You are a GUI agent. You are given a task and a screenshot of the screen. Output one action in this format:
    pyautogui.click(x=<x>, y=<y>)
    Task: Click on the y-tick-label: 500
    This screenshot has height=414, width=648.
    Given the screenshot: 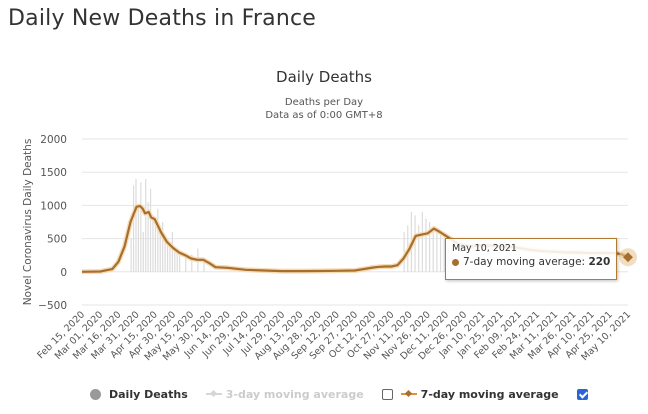 What is the action you would take?
    pyautogui.click(x=57, y=240)
    